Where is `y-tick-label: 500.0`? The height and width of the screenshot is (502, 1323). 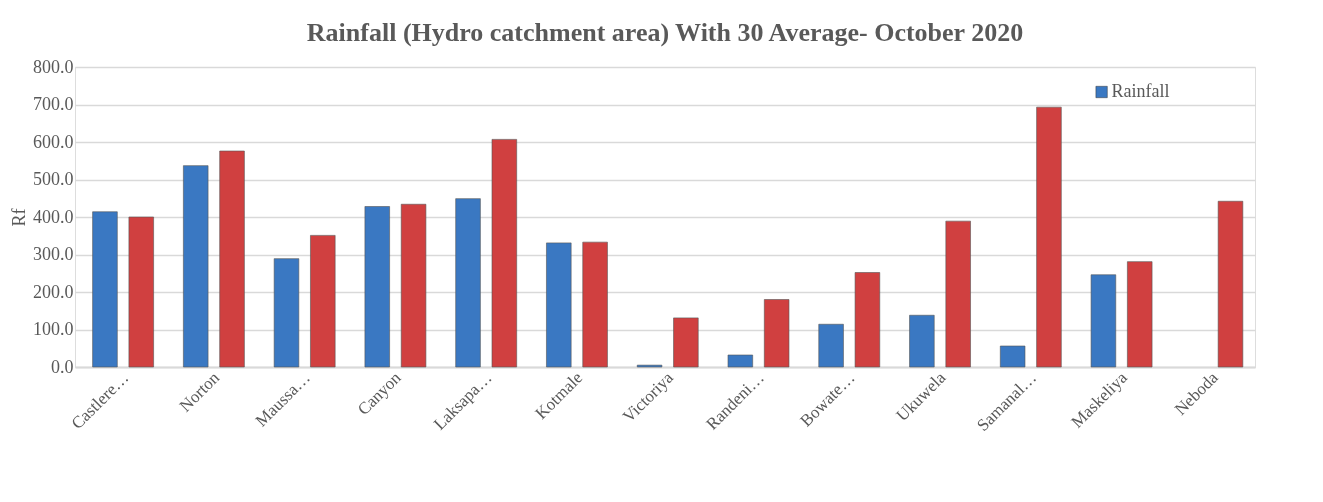 y-tick-label: 500.0 is located at coordinates (53, 179).